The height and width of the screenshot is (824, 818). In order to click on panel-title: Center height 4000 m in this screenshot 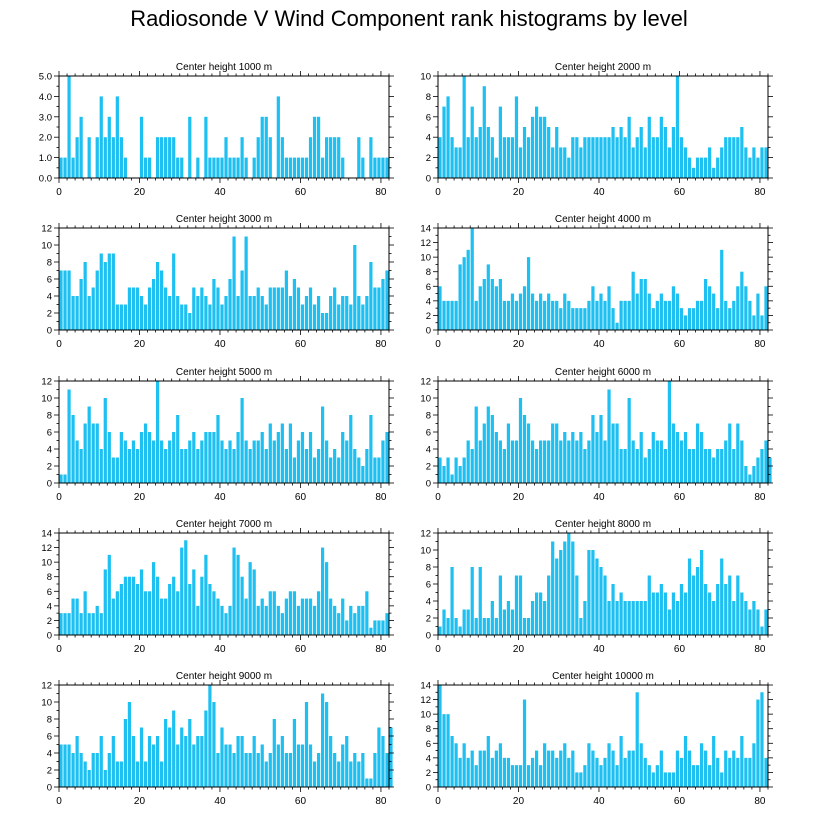, I will do `click(603, 219)`.